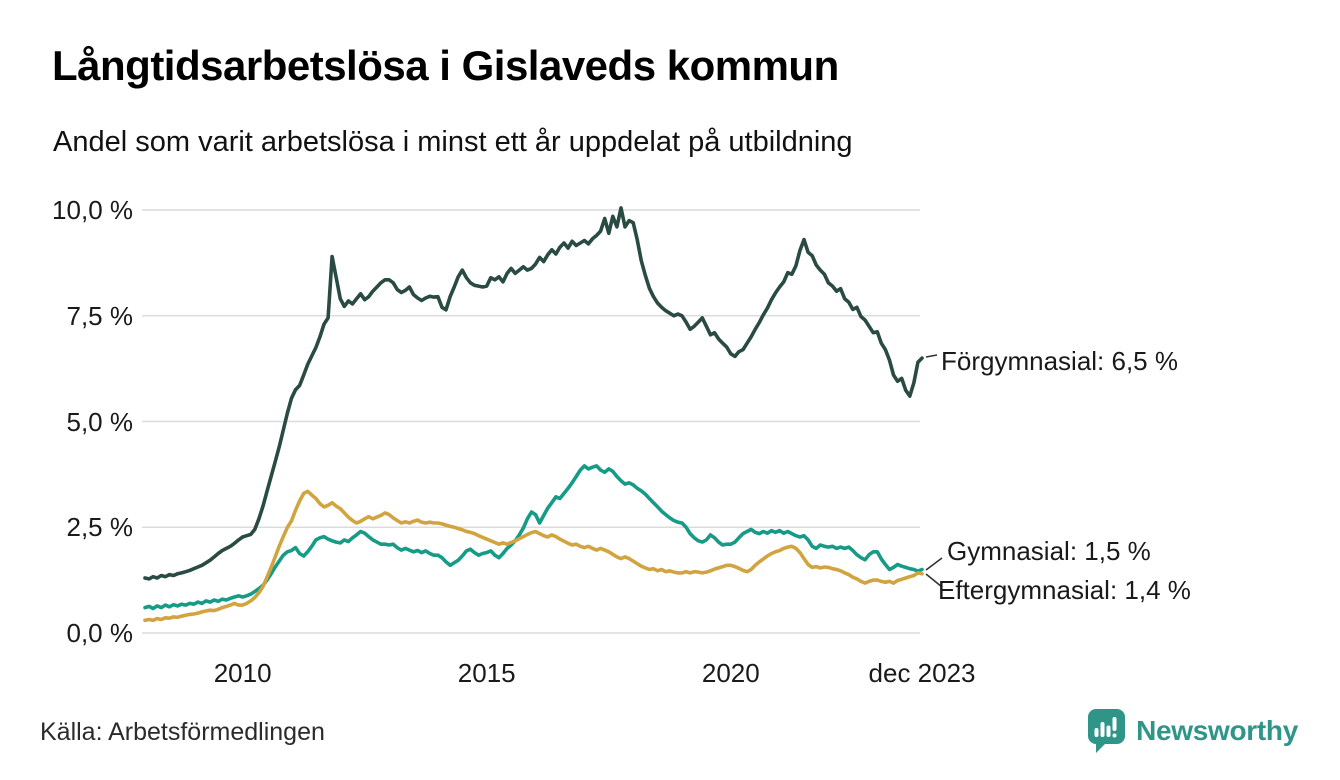  What do you see at coordinates (533, 556) in the screenshot?
I see `series-line-eftergymnasial` at bounding box center [533, 556].